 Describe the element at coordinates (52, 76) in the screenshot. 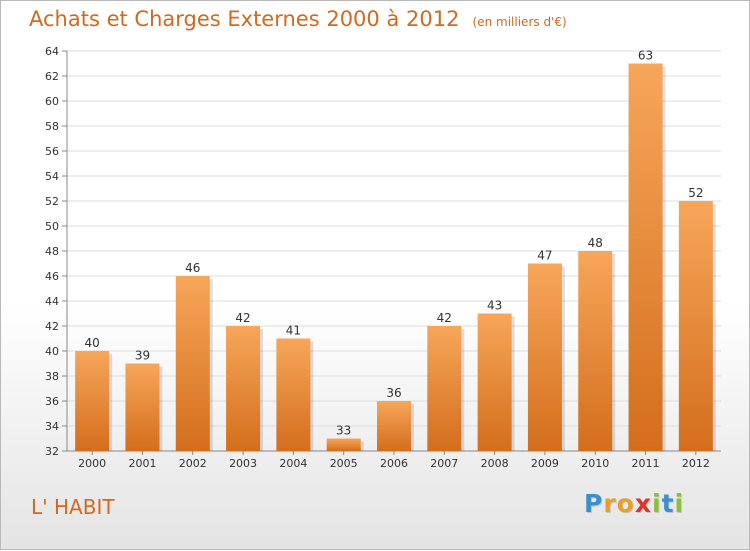

I see `y-tick-label: 62` at that location.